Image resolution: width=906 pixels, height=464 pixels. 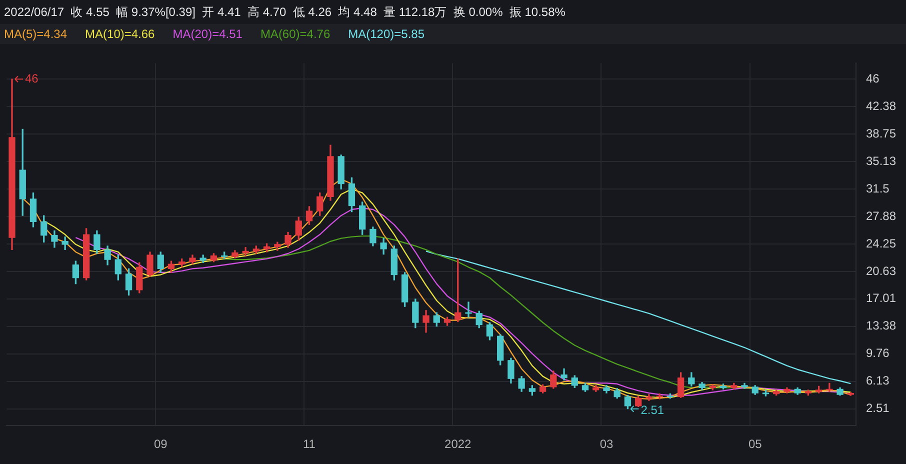 What do you see at coordinates (881, 271) in the screenshot?
I see `y-tick-label: 20.63` at bounding box center [881, 271].